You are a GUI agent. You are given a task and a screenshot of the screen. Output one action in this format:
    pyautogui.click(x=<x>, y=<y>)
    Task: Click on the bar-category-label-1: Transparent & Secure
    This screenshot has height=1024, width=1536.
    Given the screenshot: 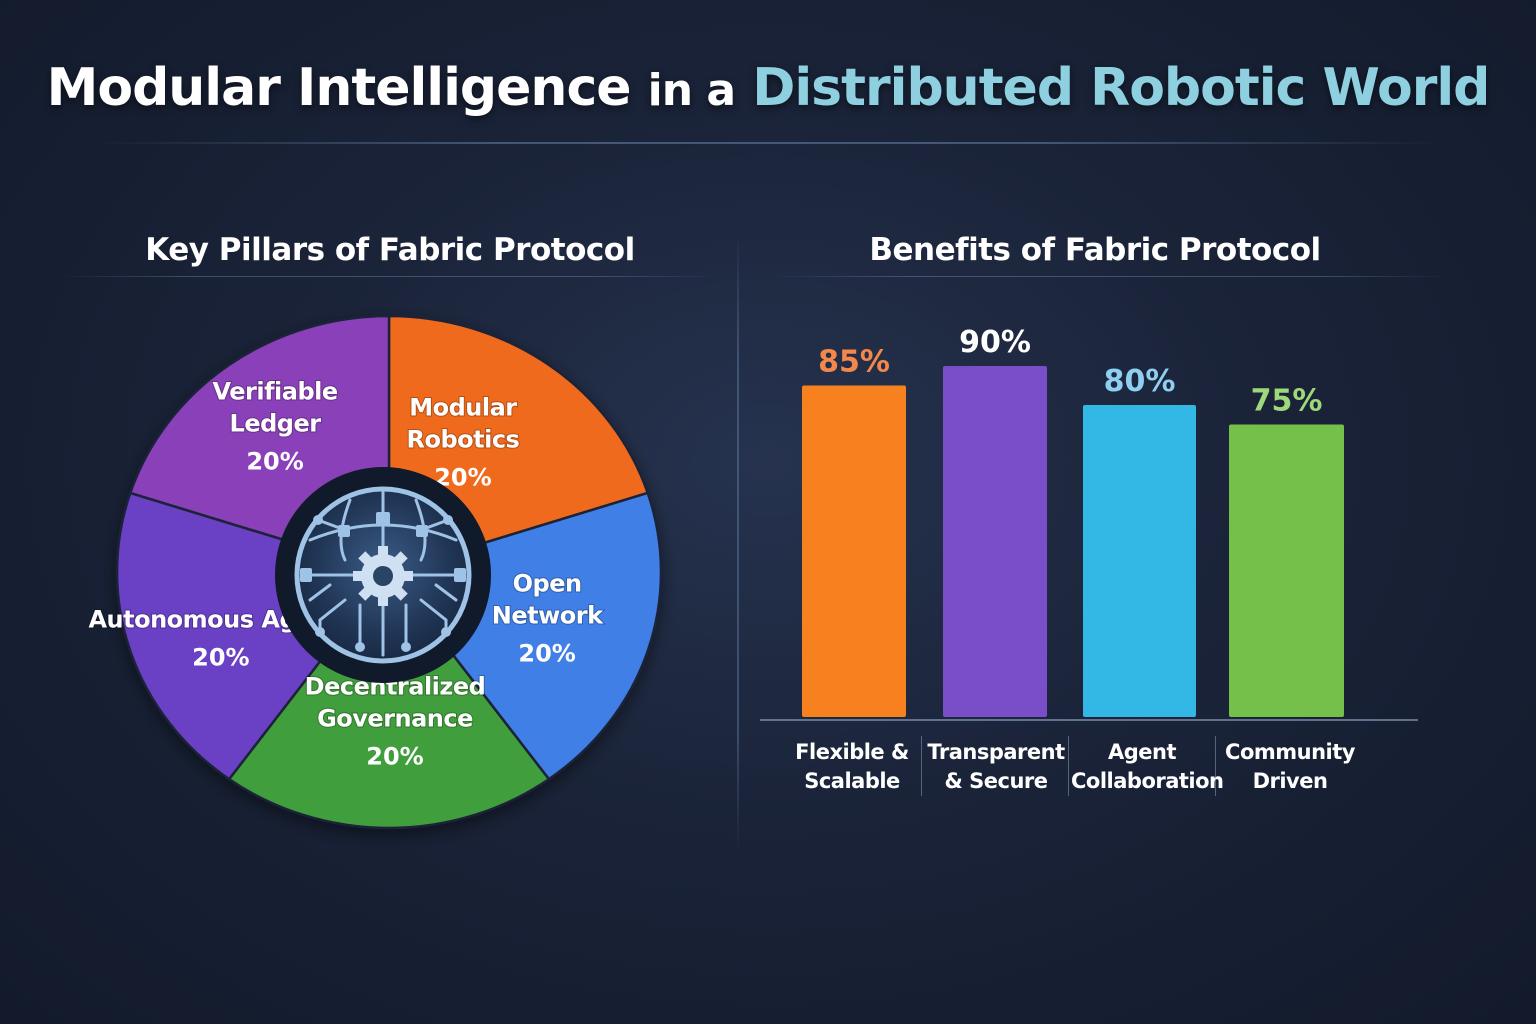 What is the action you would take?
    pyautogui.click(x=996, y=766)
    